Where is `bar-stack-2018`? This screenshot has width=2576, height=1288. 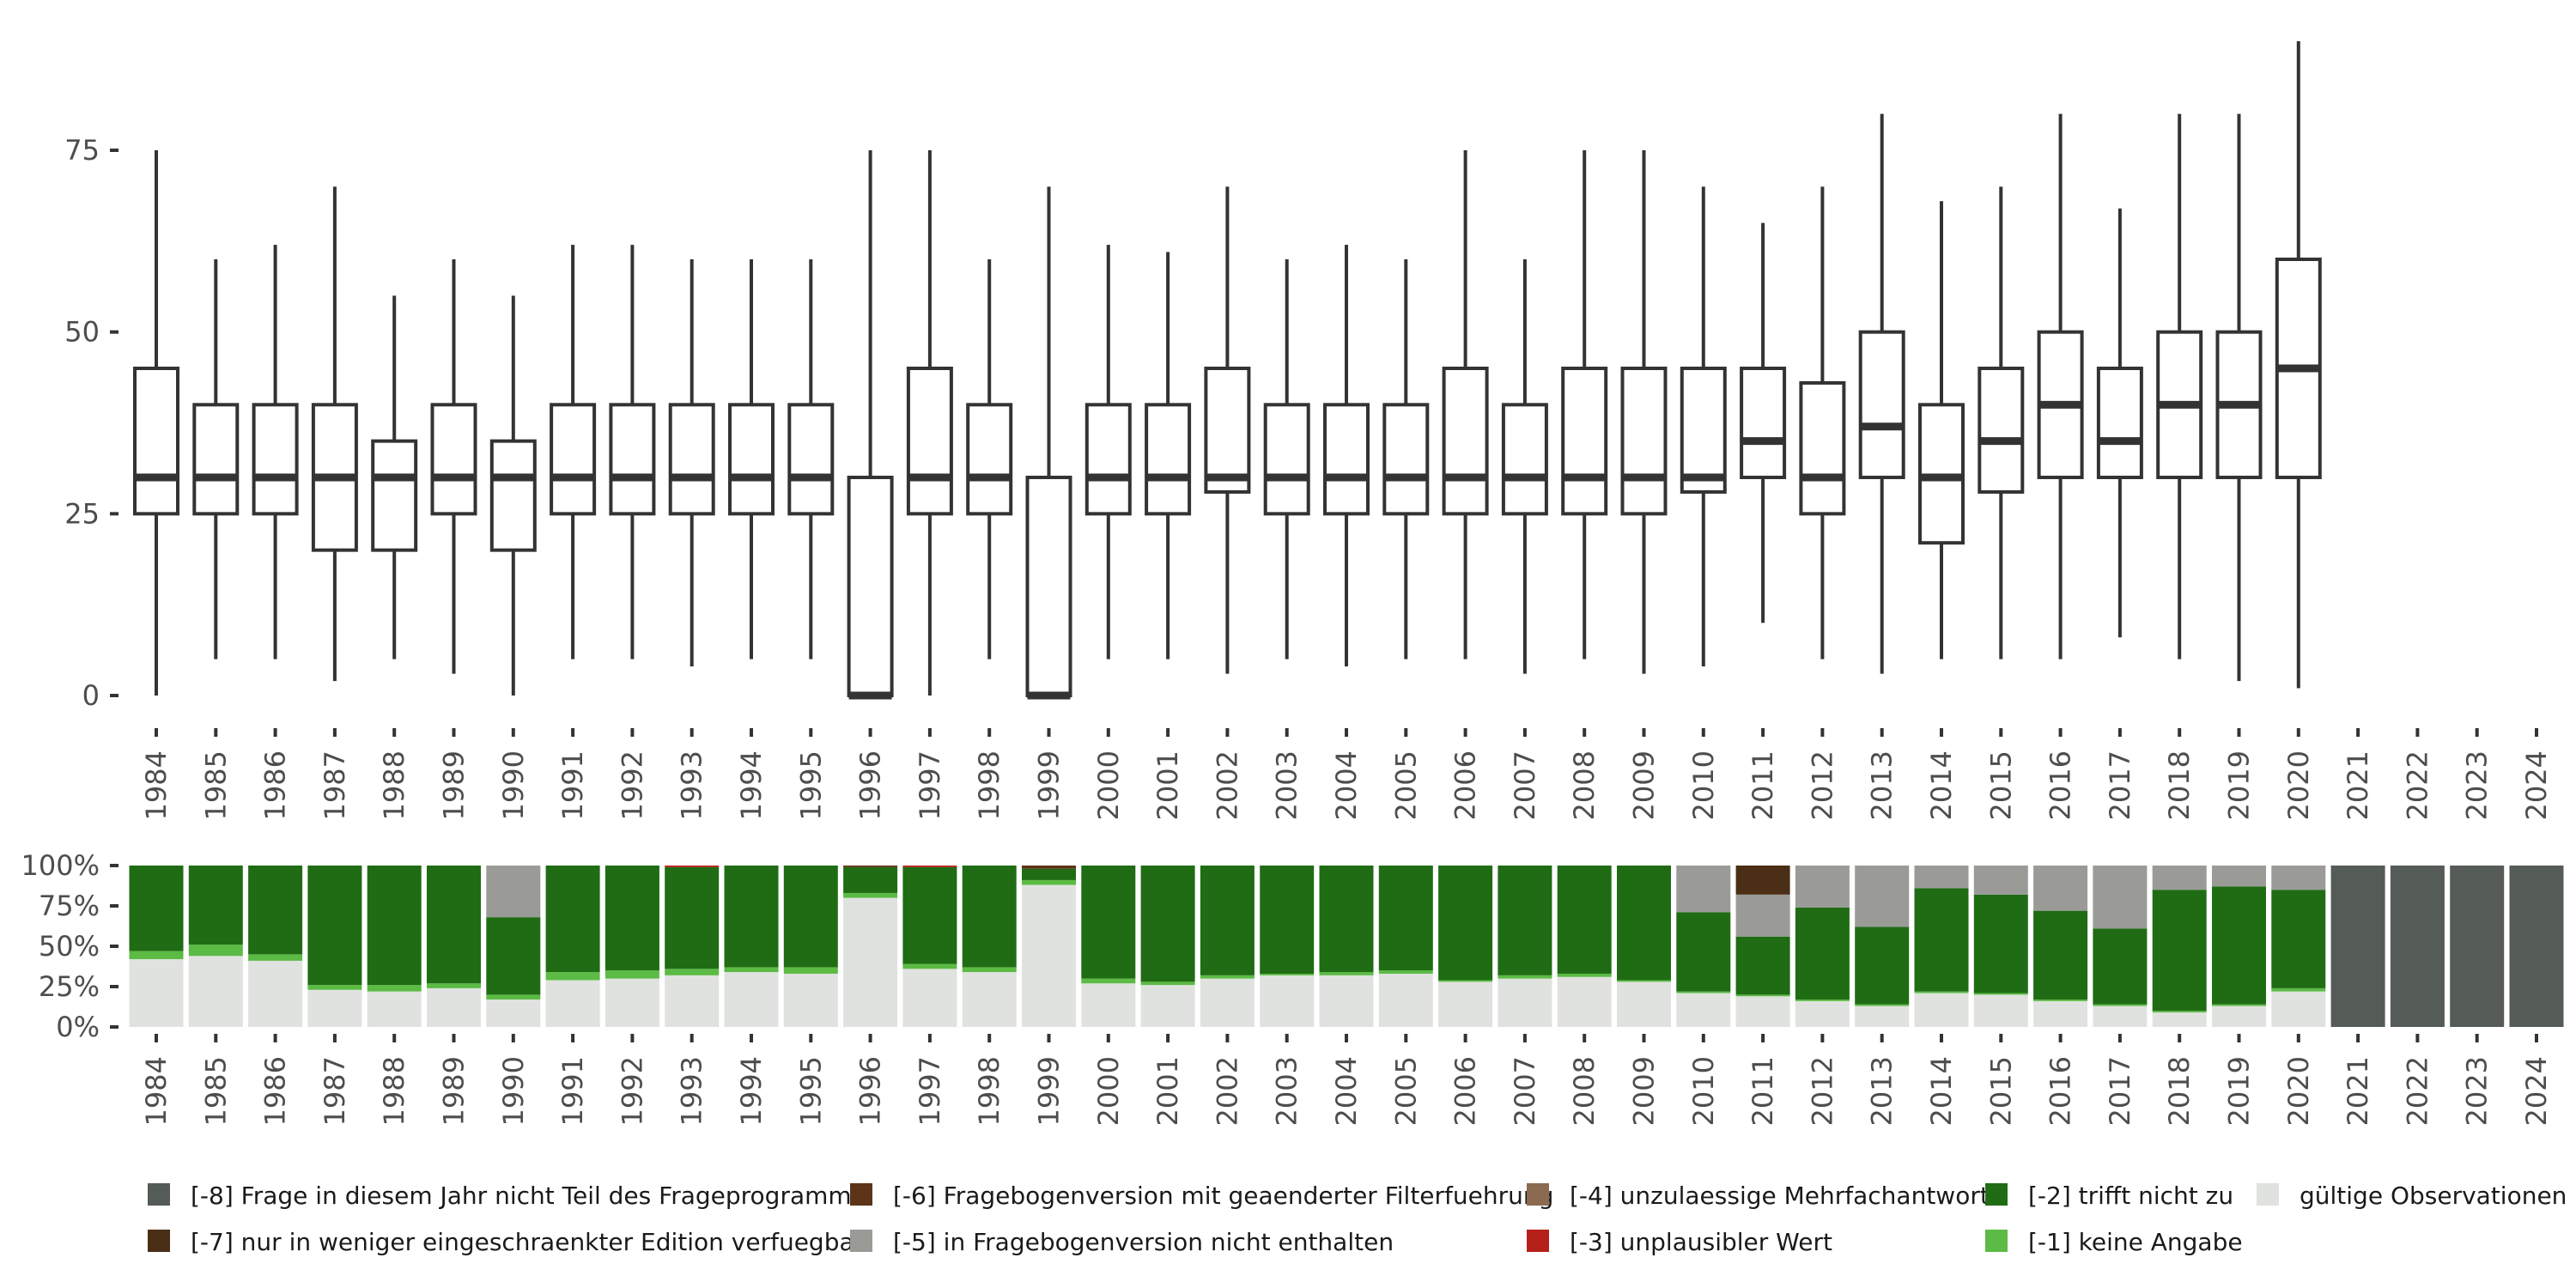
bar-stack-2018 is located at coordinates (2179, 947).